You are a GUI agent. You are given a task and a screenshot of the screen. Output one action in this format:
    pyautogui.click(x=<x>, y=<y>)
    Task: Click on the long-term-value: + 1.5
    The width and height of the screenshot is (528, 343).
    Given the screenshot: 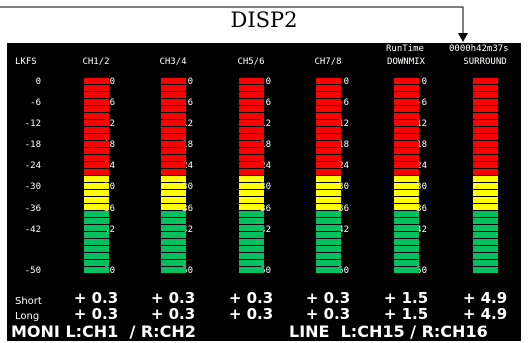 What is the action you would take?
    pyautogui.click(x=406, y=314)
    